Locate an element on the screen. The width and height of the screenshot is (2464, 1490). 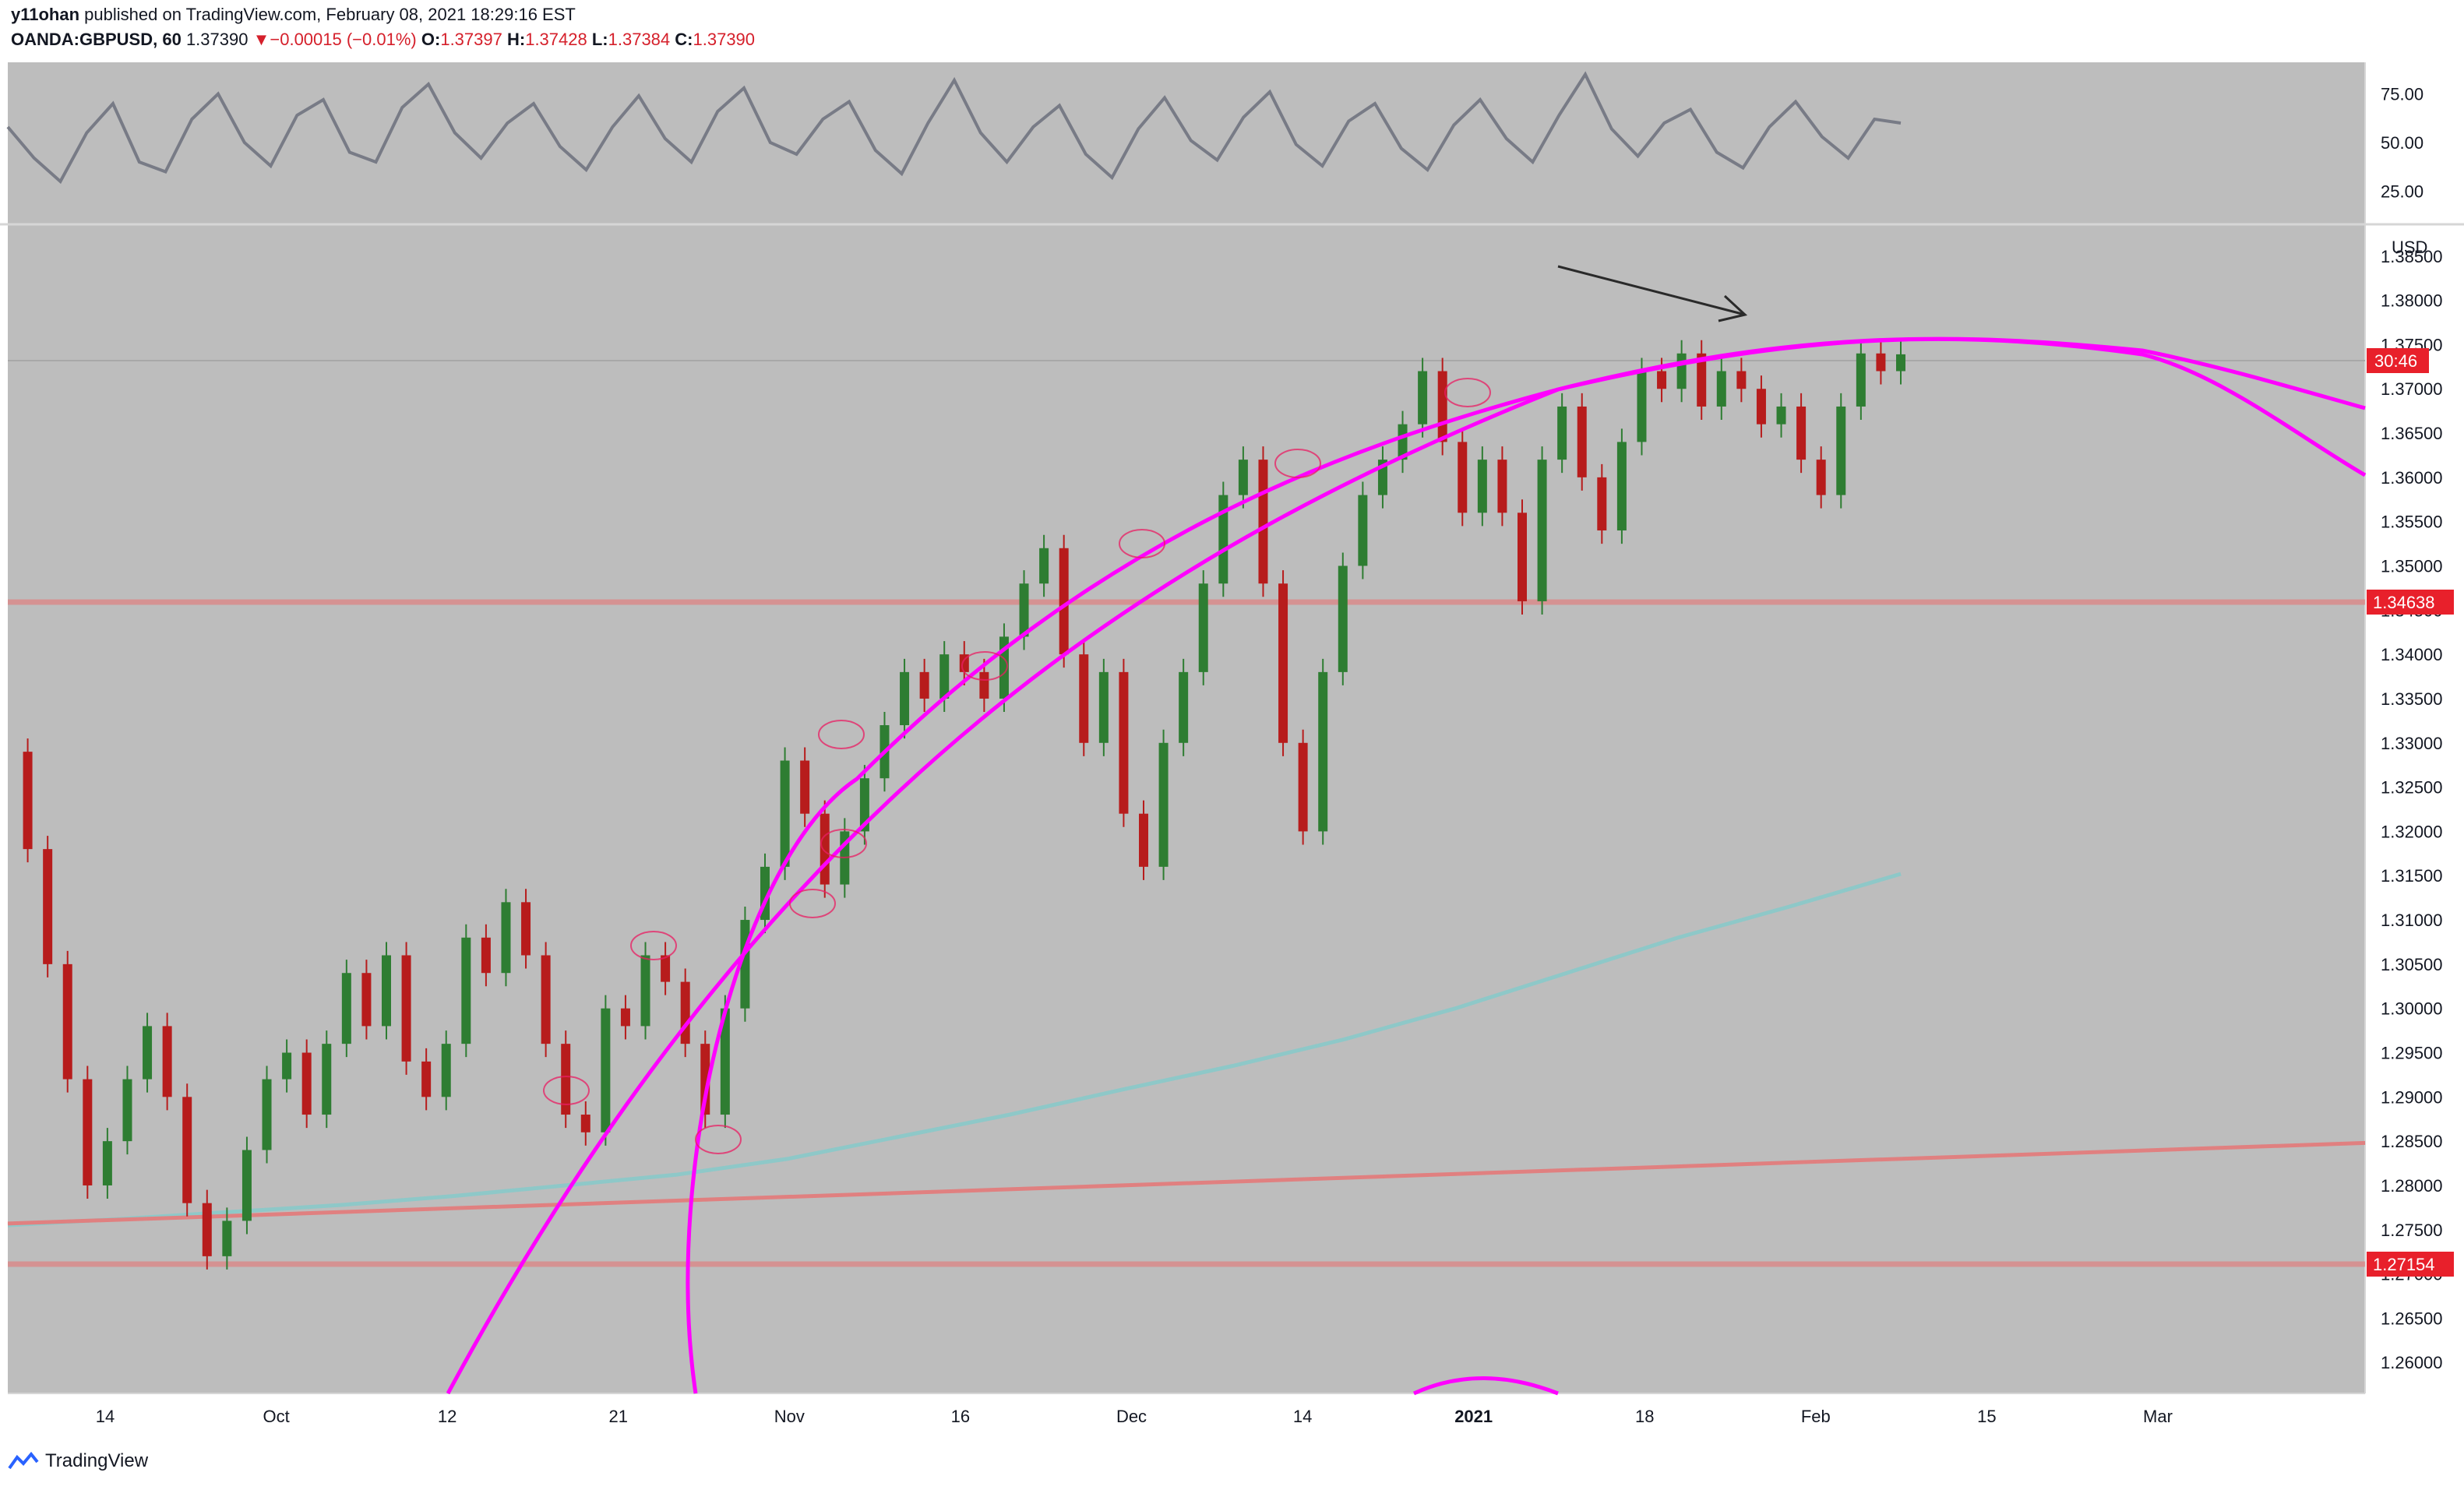
price-tick-label: 1.31500 is located at coordinates (2412, 876).